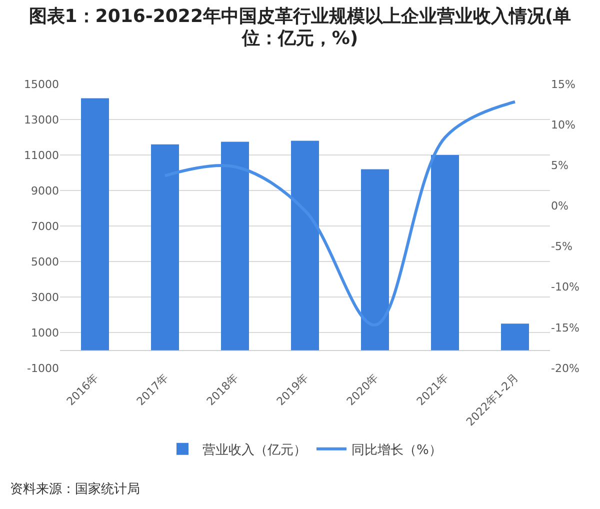 Image resolution: width=600 pixels, height=509 pixels. What do you see at coordinates (565, 287) in the screenshot?
I see `y2-tick-label: -10%` at bounding box center [565, 287].